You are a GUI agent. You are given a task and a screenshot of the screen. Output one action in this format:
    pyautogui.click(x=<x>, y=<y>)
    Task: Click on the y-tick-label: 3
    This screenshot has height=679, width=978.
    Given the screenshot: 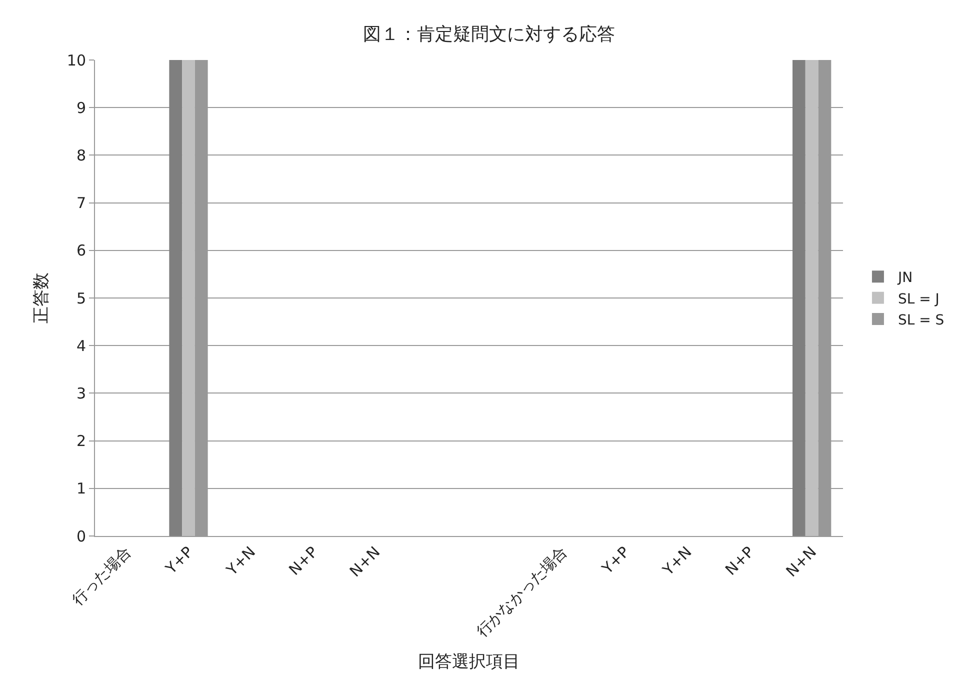 What is the action you would take?
    pyautogui.click(x=81, y=393)
    